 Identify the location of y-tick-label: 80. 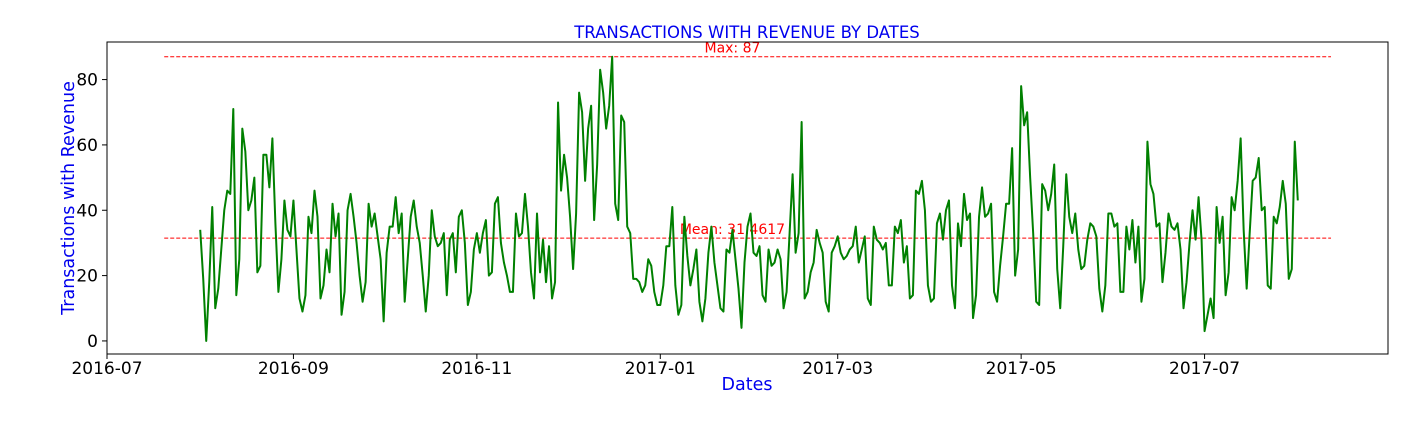
(87, 81).